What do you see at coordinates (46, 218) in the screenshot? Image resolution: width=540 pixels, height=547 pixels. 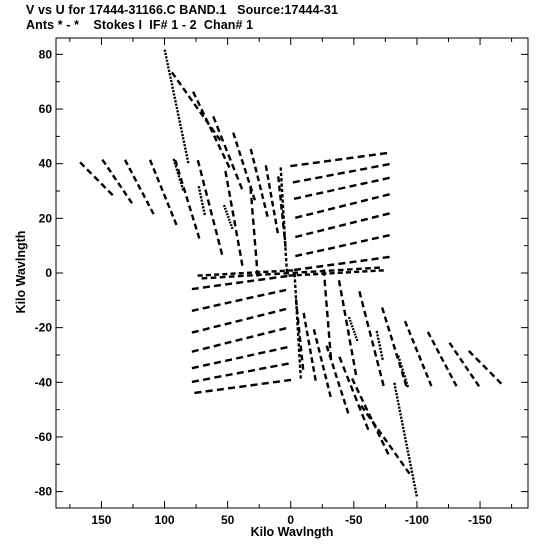 I see `y-tick-label: 20` at bounding box center [46, 218].